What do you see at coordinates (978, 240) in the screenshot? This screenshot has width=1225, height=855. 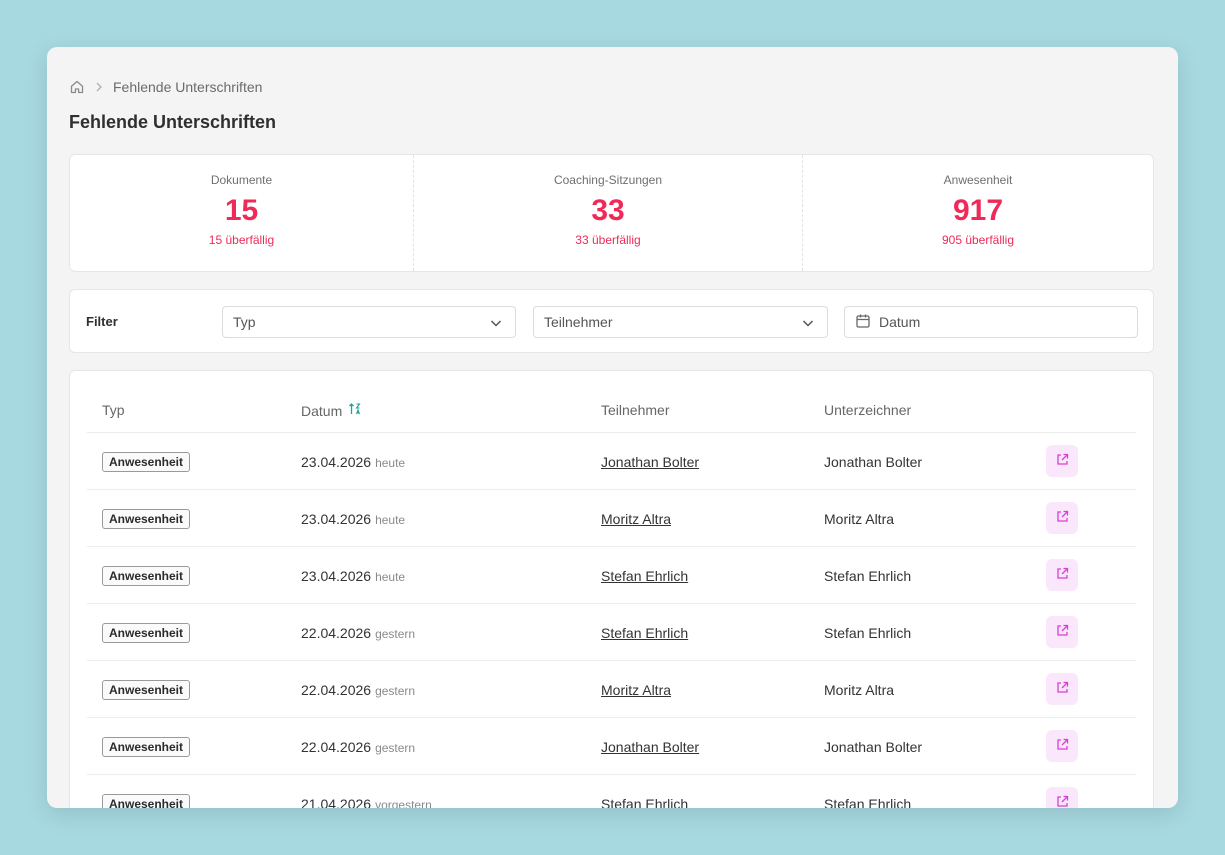 I see `stat-overdue: 905 überfällig` at bounding box center [978, 240].